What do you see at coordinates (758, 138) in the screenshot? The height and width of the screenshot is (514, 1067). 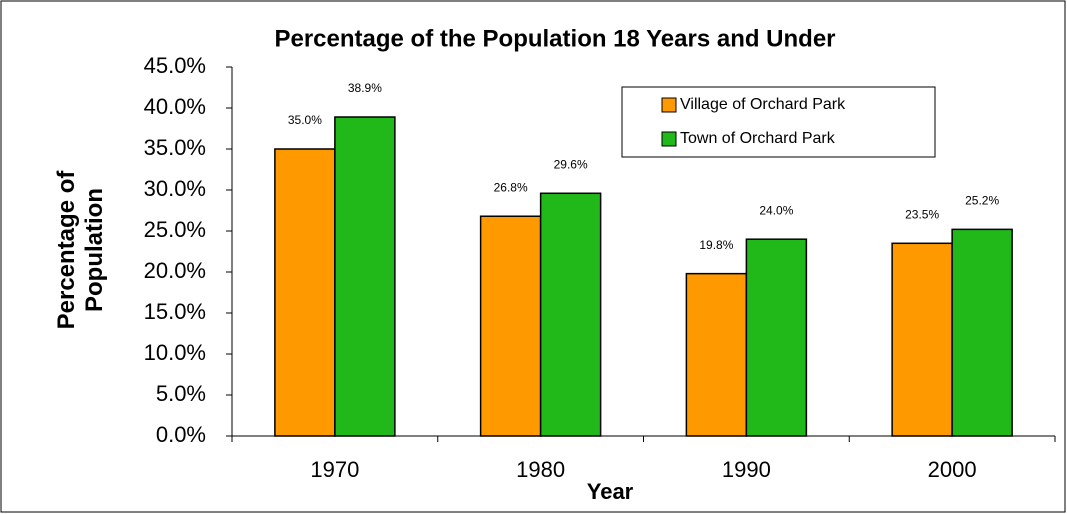 I see `legend-label: Town of Orchard Park` at bounding box center [758, 138].